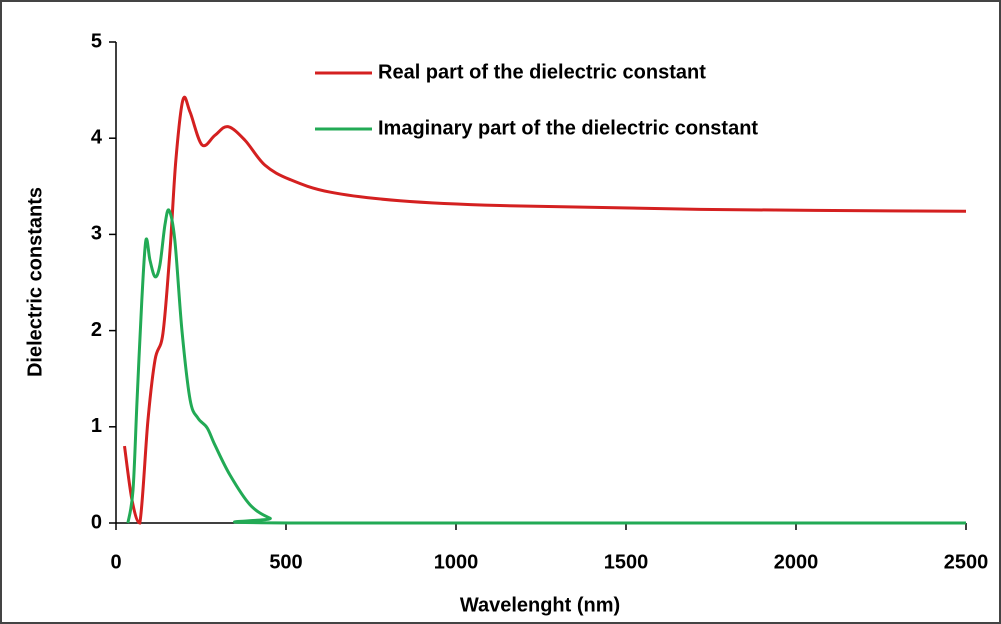  I want to click on legend-label: Real part of the dielectric constant, so click(542, 72).